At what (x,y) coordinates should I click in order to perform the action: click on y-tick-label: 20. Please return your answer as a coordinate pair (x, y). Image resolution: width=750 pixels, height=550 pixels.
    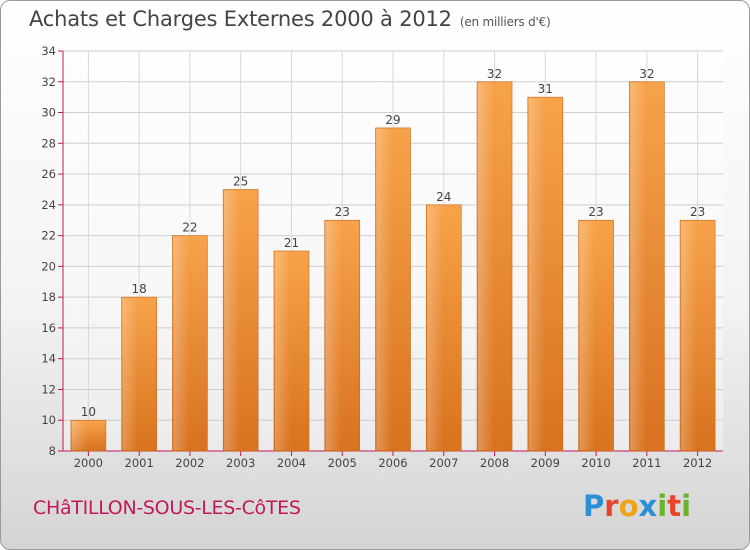
    Looking at the image, I should click on (48, 266).